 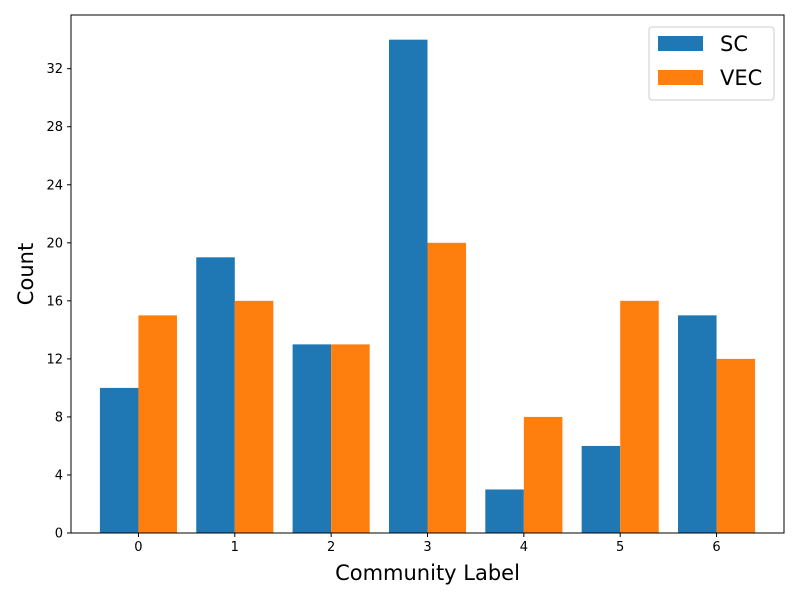 I want to click on x-axis-ticks: 0 1 2 3 4 5 6, so click(x=427, y=544).